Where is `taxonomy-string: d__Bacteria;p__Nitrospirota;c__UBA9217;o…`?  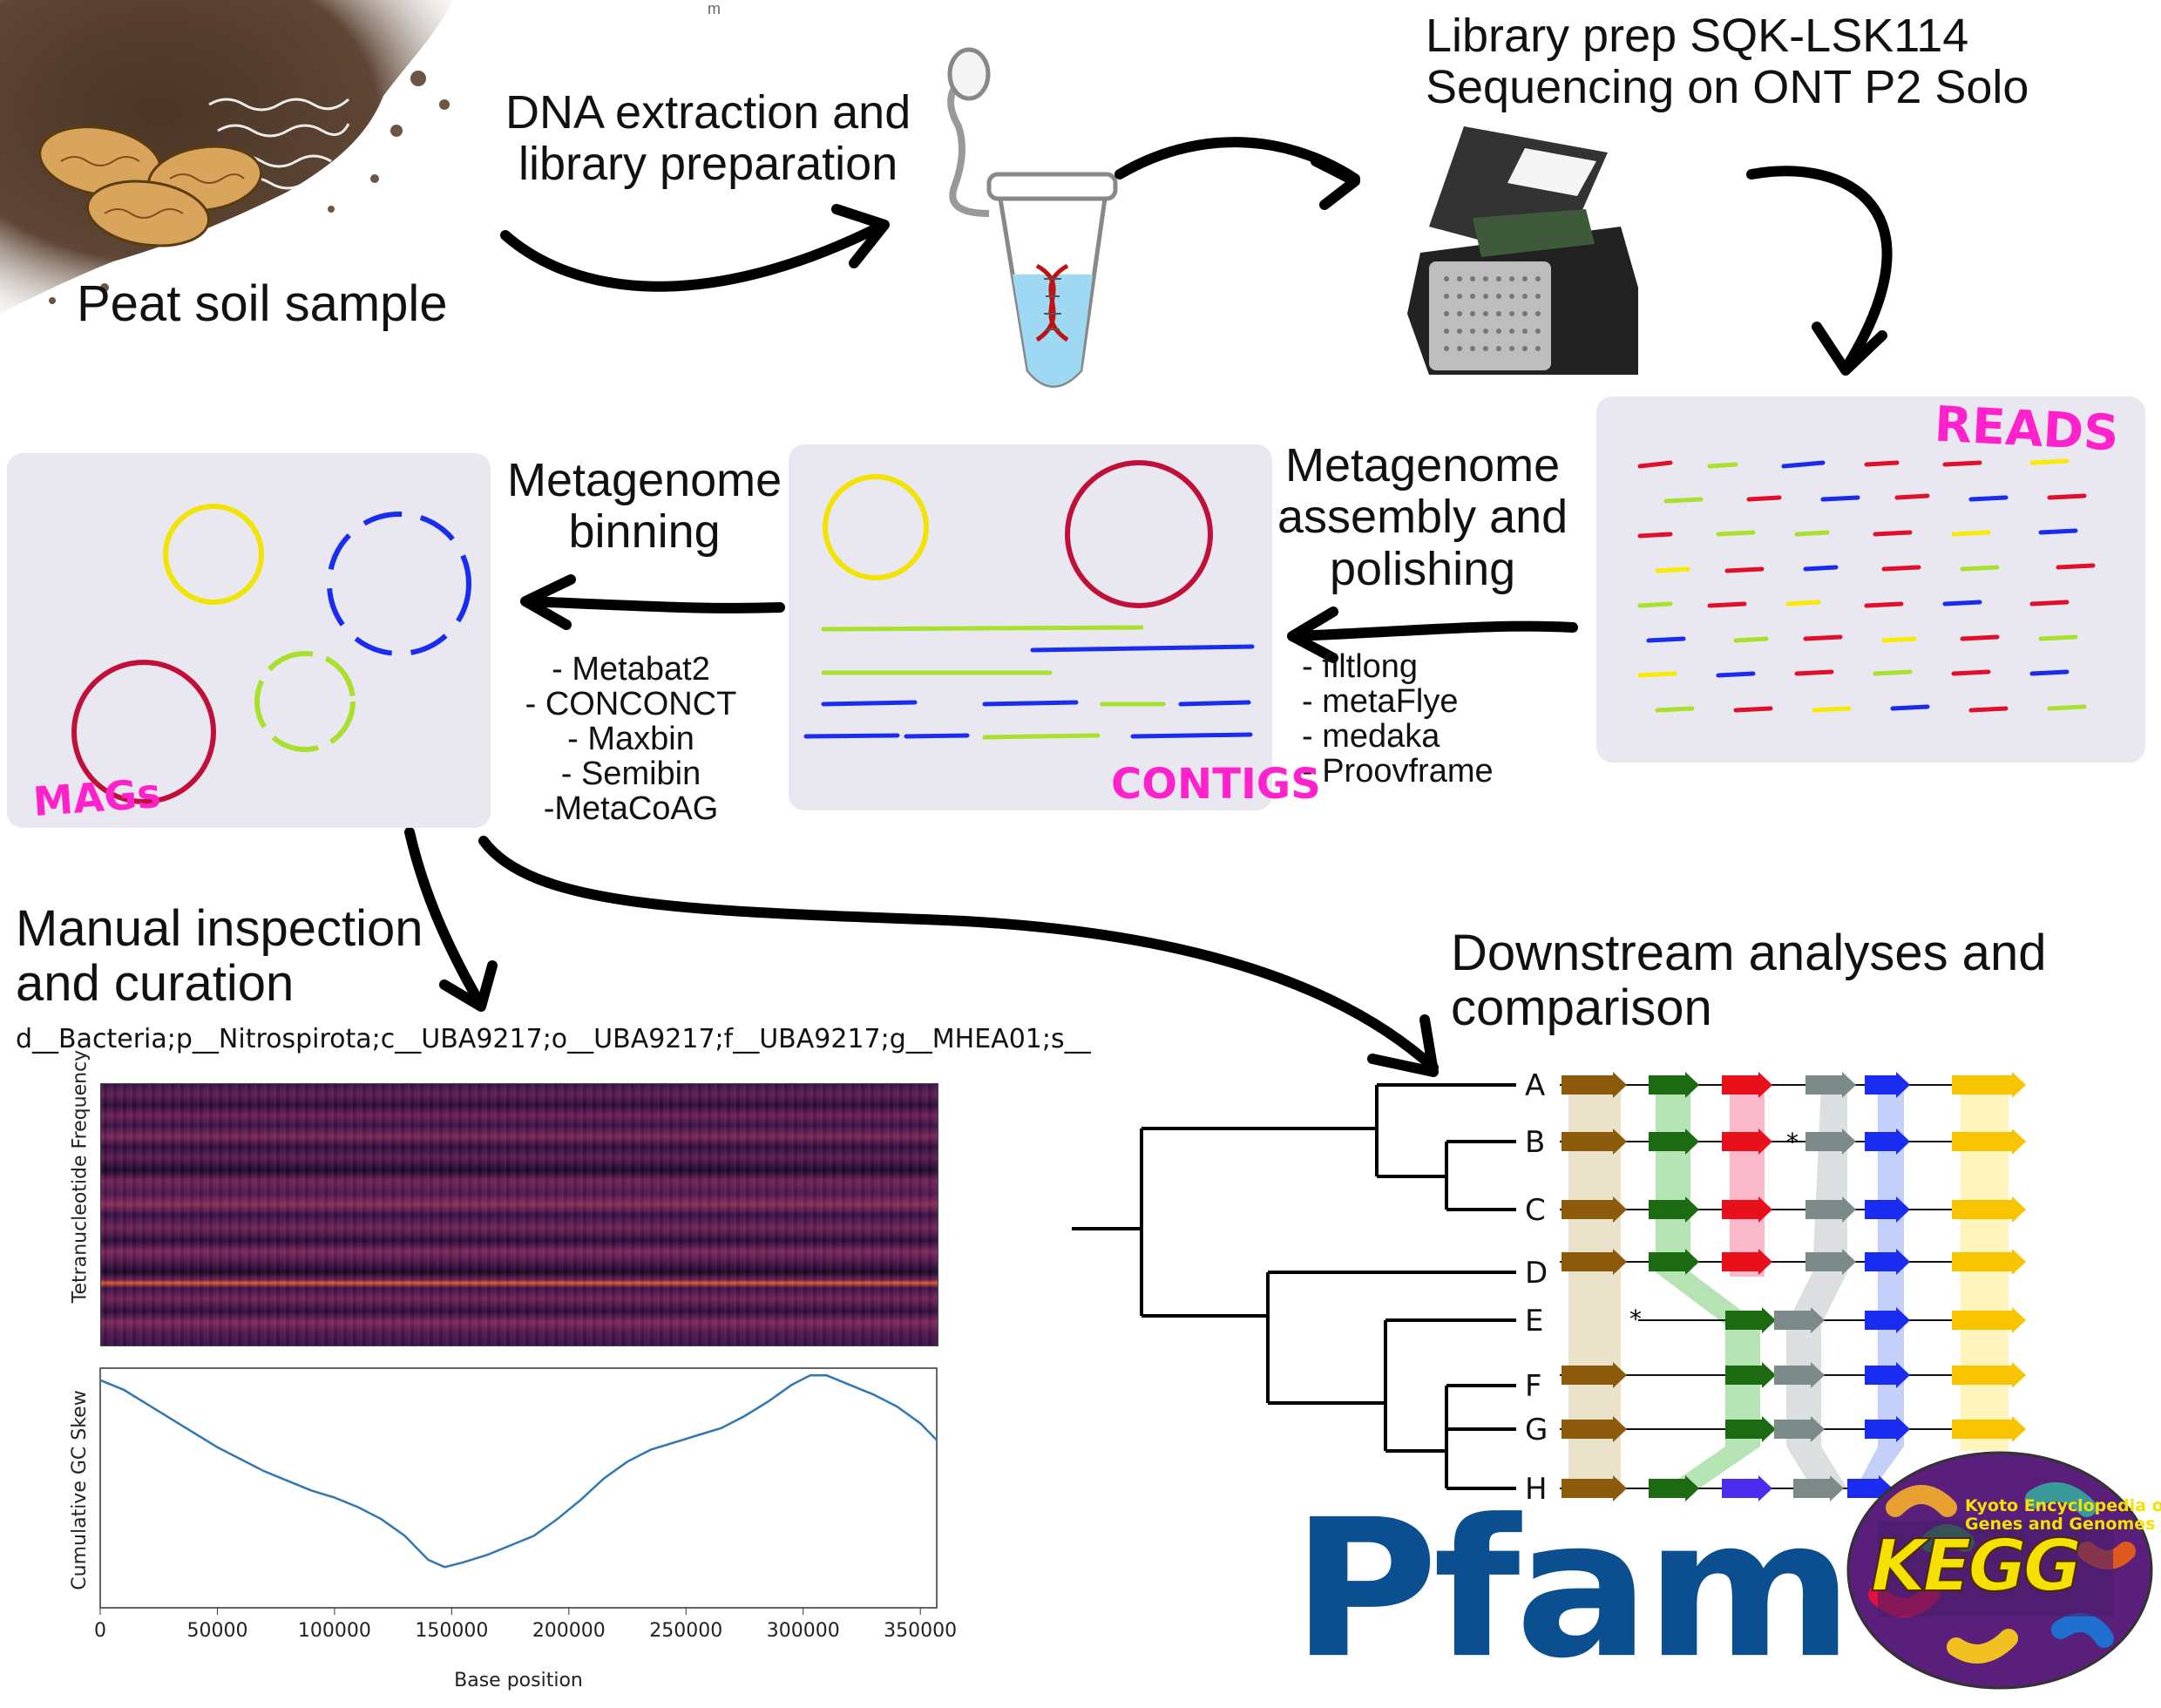 taxonomy-string: d__Bacteria;p__Nitrospirota;c__UBA9217;o… is located at coordinates (553, 1039).